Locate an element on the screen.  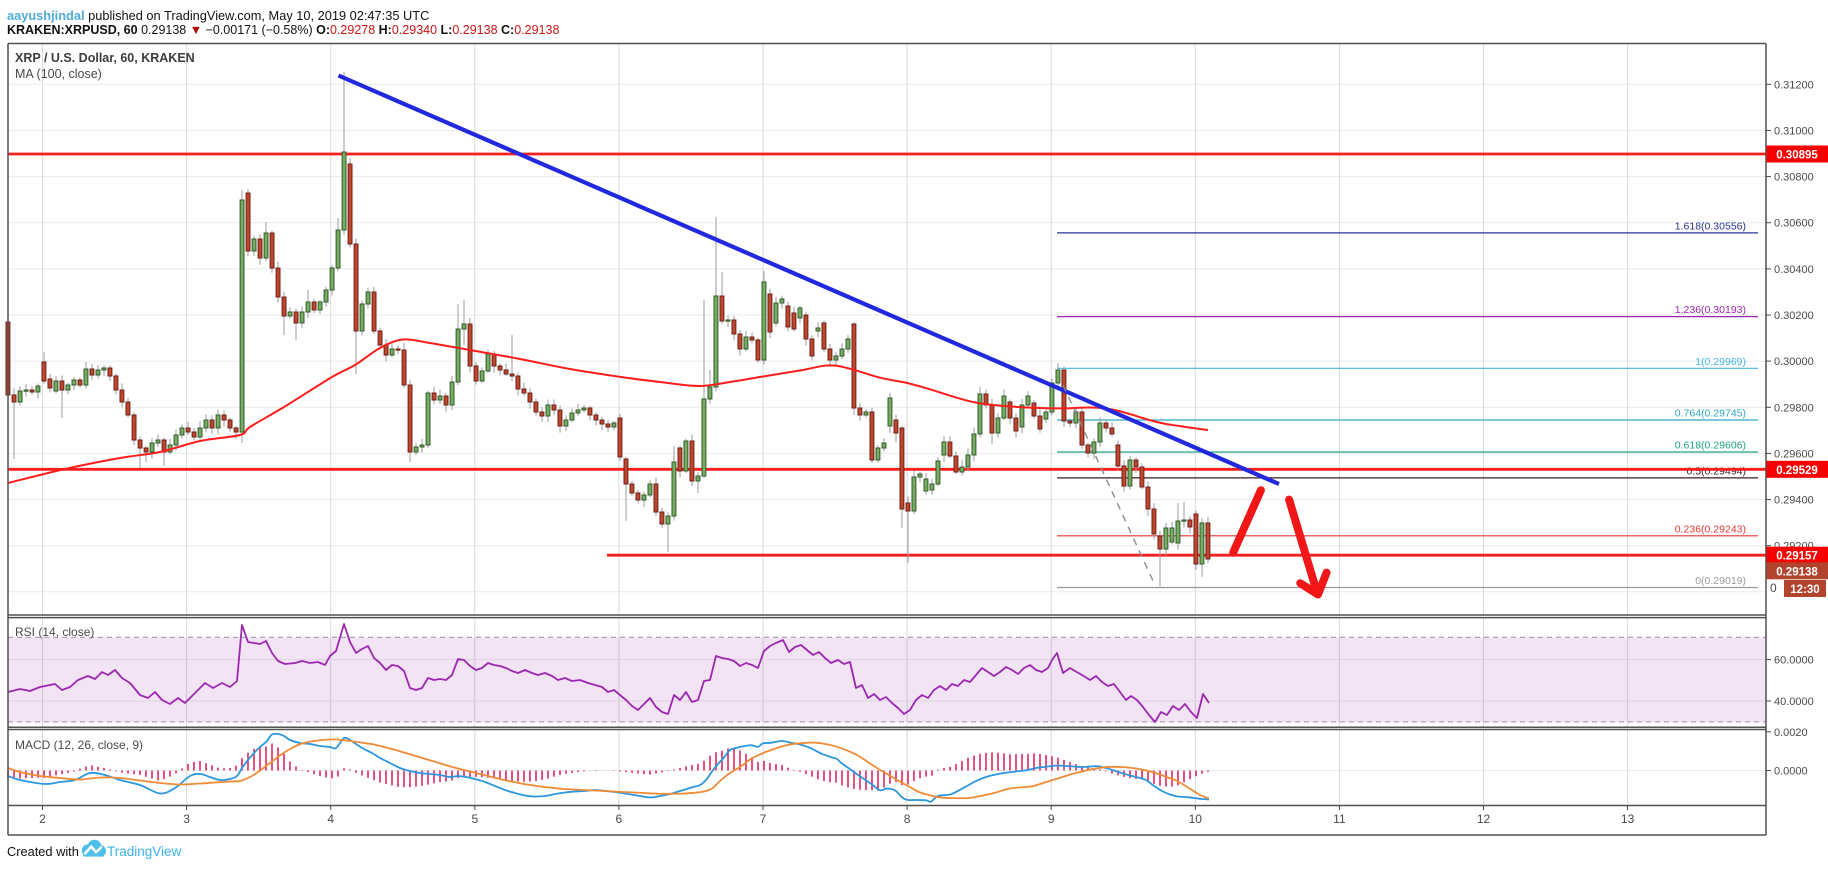
svg-text: 0.236(0.29243) is located at coordinates (1710, 529).